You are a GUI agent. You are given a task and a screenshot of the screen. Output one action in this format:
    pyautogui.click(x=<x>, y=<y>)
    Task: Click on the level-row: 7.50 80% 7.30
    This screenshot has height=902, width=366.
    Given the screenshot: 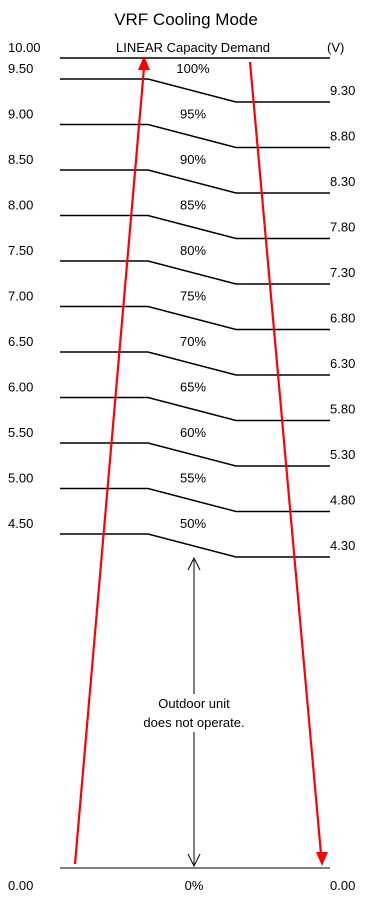 What is the action you would take?
    pyautogui.click(x=181, y=264)
    